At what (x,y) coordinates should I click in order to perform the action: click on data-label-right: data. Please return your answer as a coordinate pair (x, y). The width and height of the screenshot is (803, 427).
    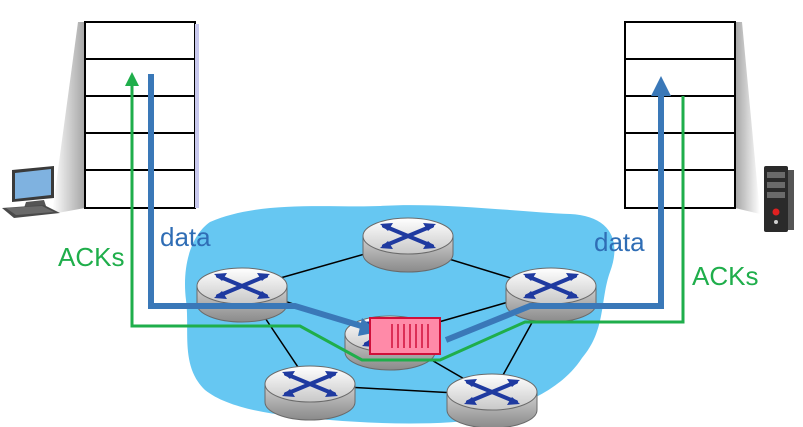
    Looking at the image, I should click on (619, 242).